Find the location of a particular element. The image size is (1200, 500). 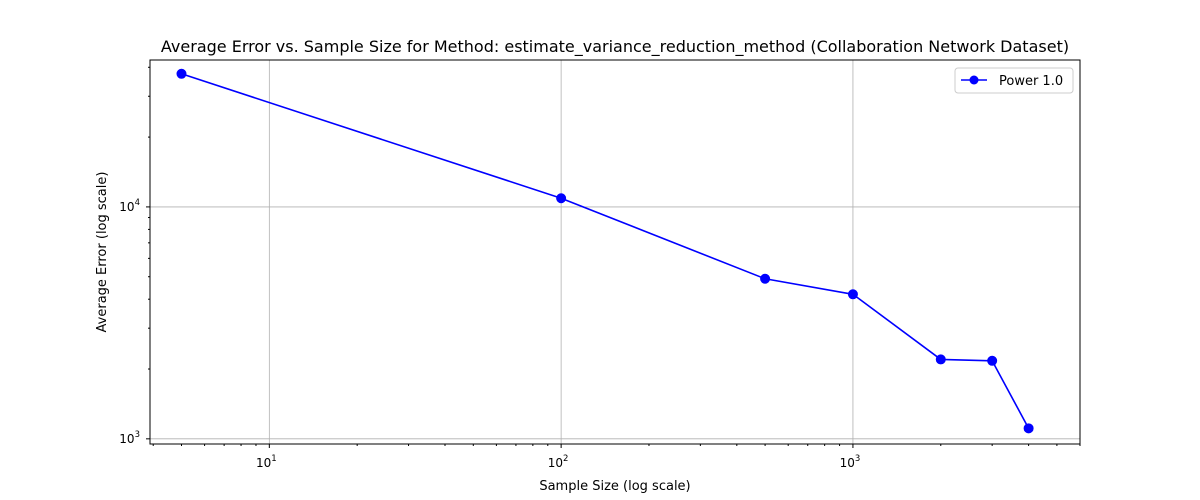

legend-box is located at coordinates (1014, 80).